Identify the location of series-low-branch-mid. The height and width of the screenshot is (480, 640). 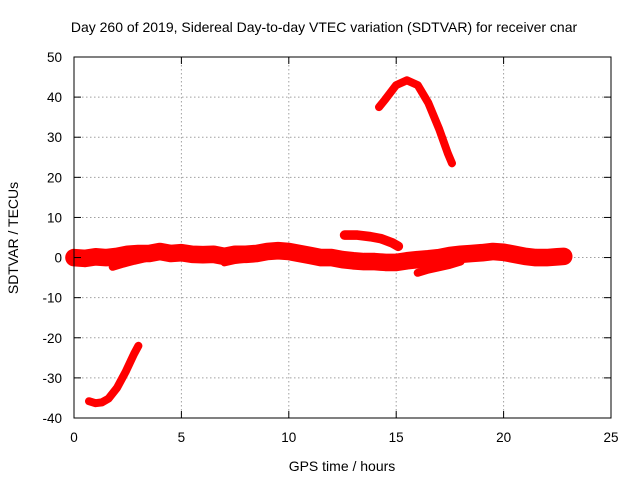
(235, 260).